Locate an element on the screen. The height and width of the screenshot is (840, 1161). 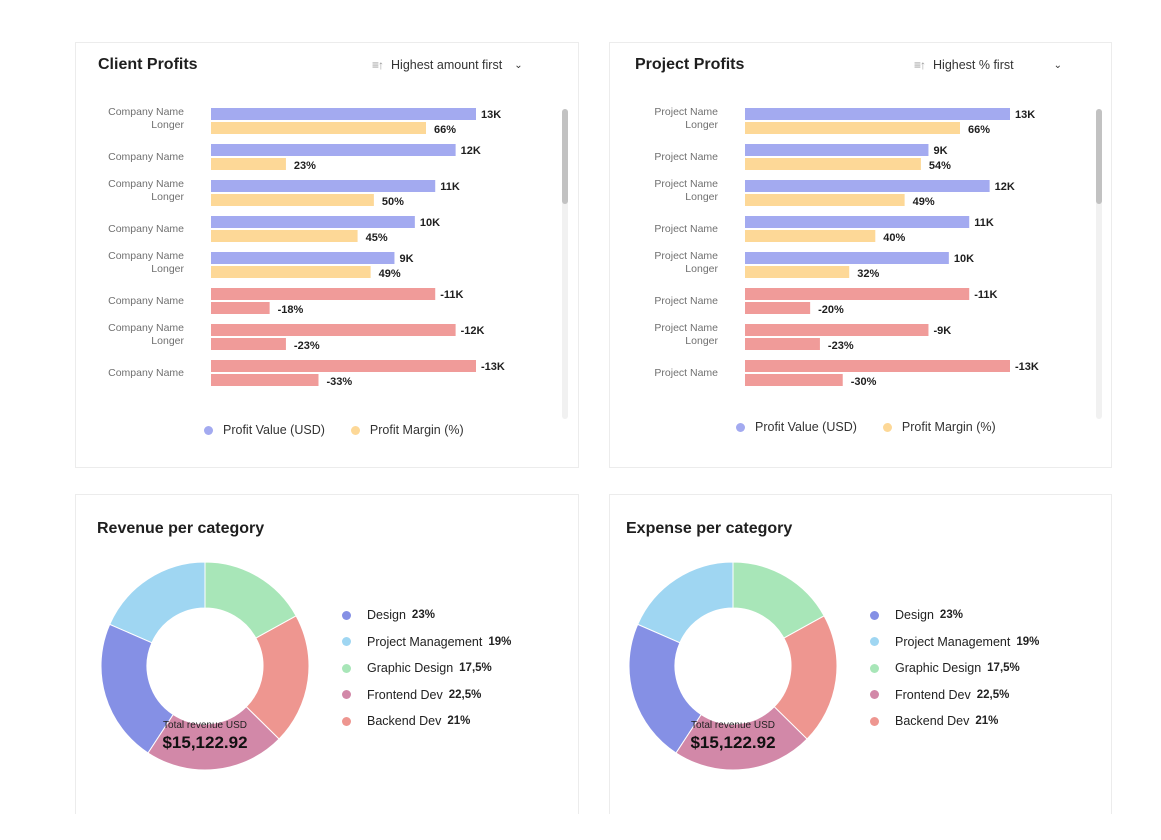
sort-dropdown: ≡↑ Highest % first ⌄ is located at coordinates (988, 65).